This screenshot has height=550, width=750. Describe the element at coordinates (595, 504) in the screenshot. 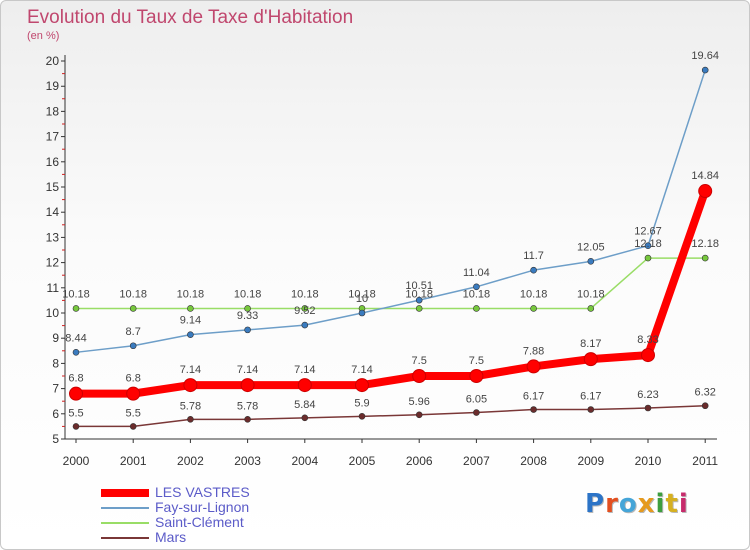

I see `logo-letter: P` at that location.